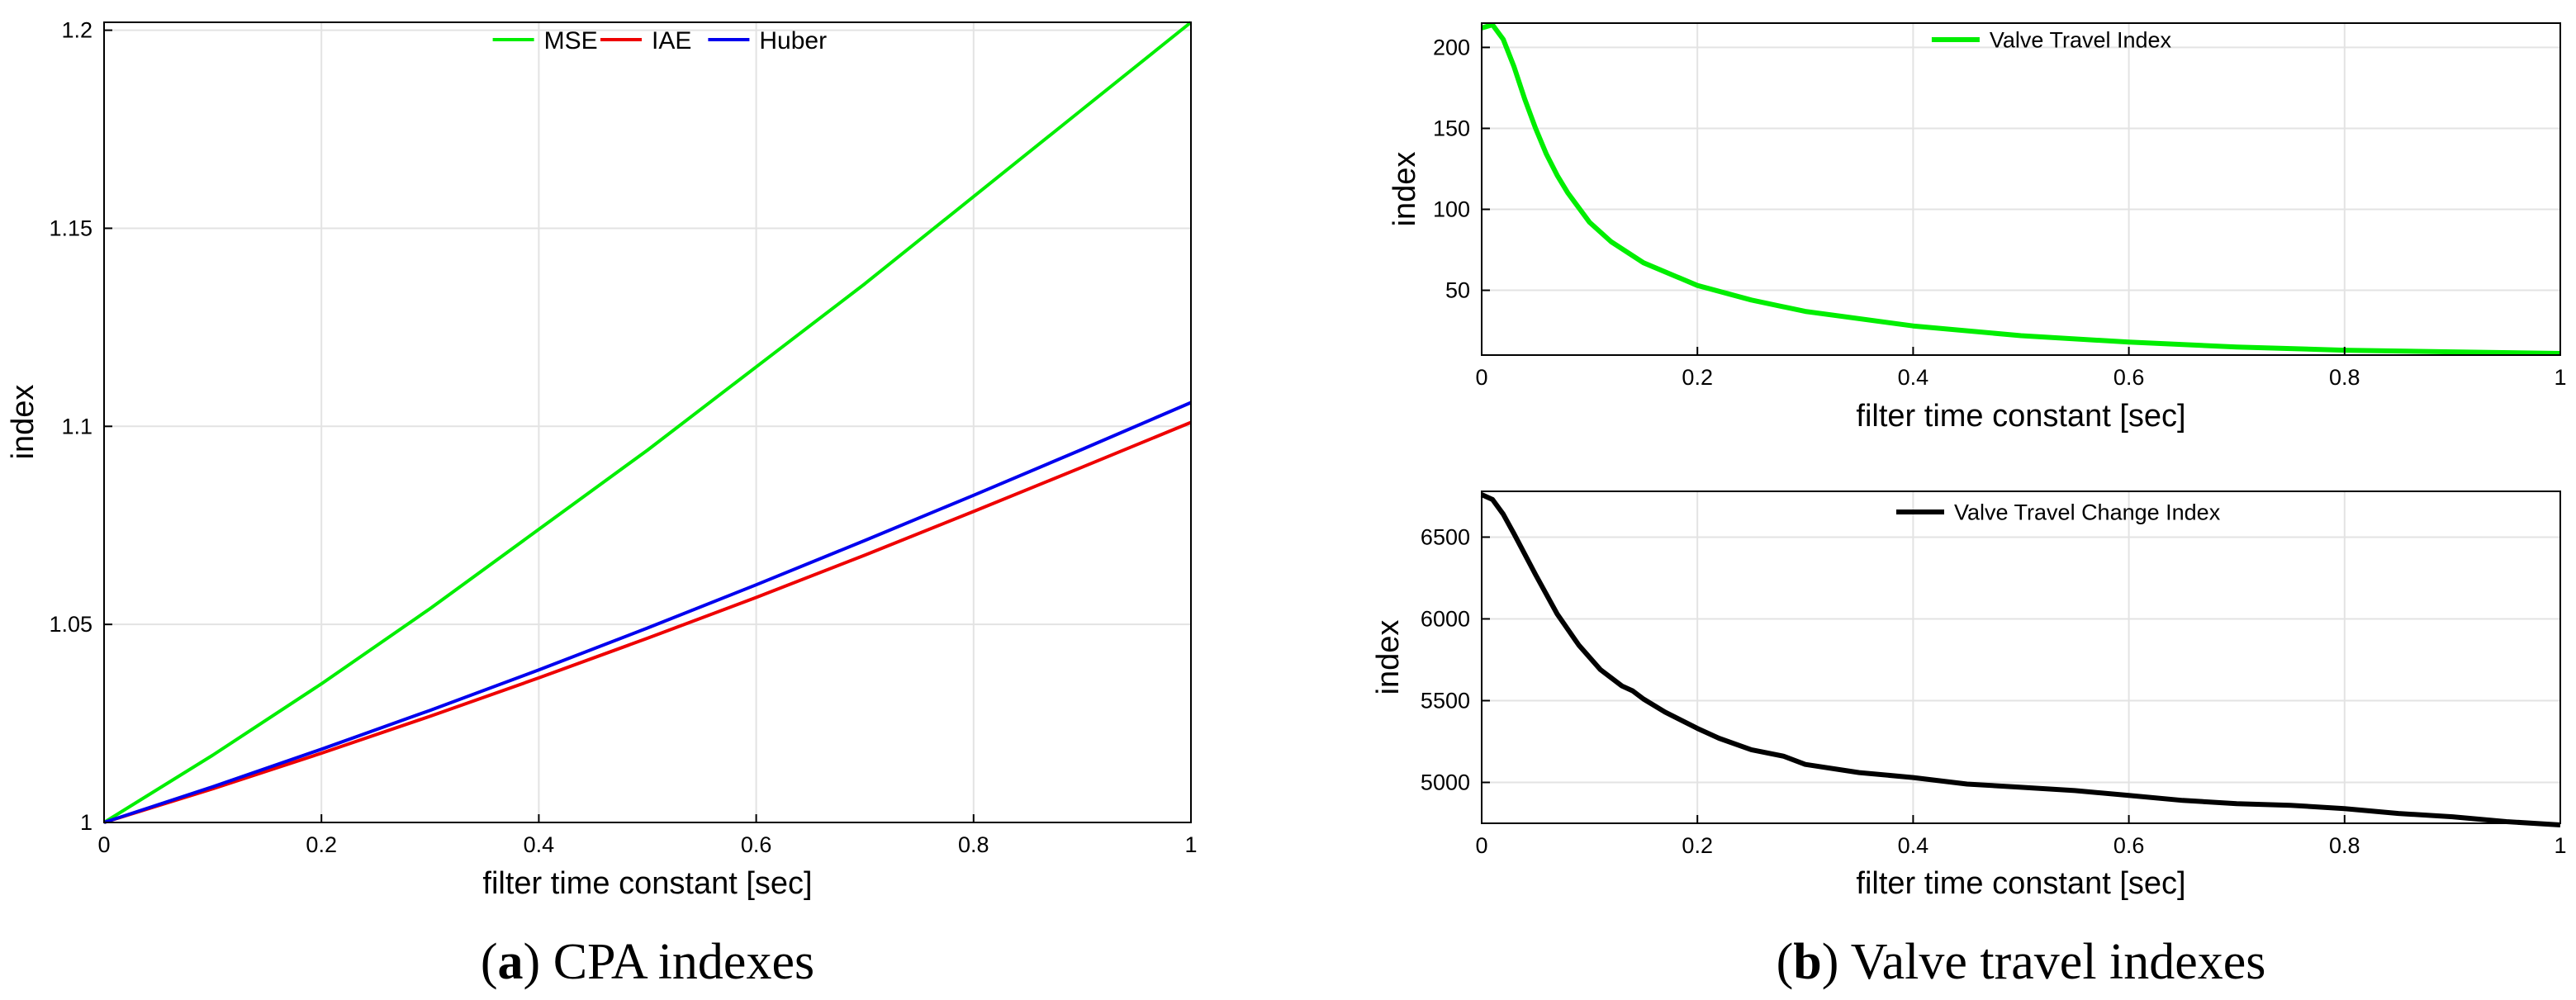  What do you see at coordinates (71, 228) in the screenshot?
I see `y-tick-label: 1.15` at bounding box center [71, 228].